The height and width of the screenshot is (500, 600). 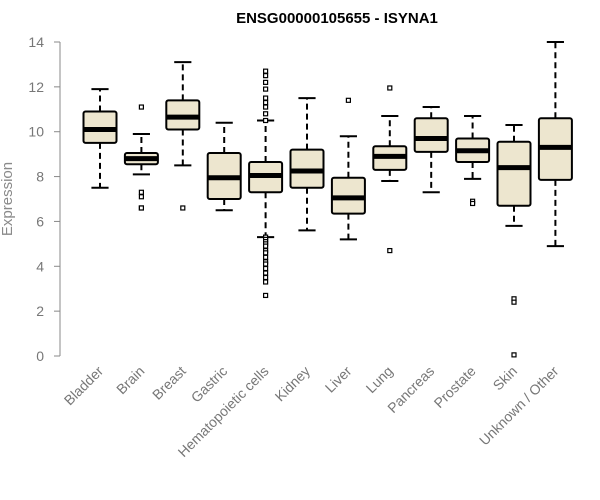 What do you see at coordinates (555, 144) in the screenshot?
I see `box-unknown-other` at bounding box center [555, 144].